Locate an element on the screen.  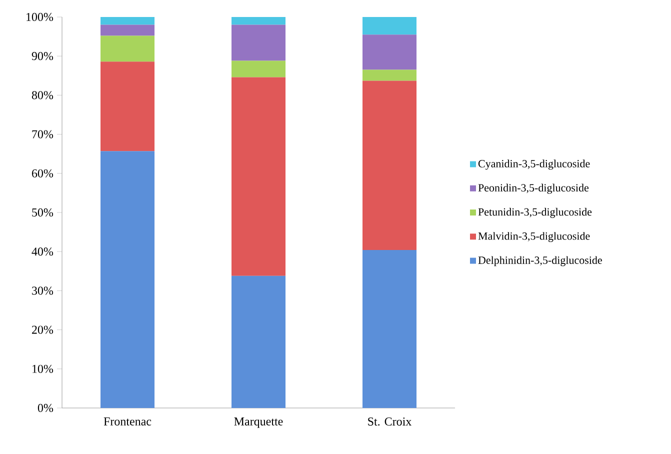
legend-label: Delphinidin-3,5-diglucoside is located at coordinates (540, 261).